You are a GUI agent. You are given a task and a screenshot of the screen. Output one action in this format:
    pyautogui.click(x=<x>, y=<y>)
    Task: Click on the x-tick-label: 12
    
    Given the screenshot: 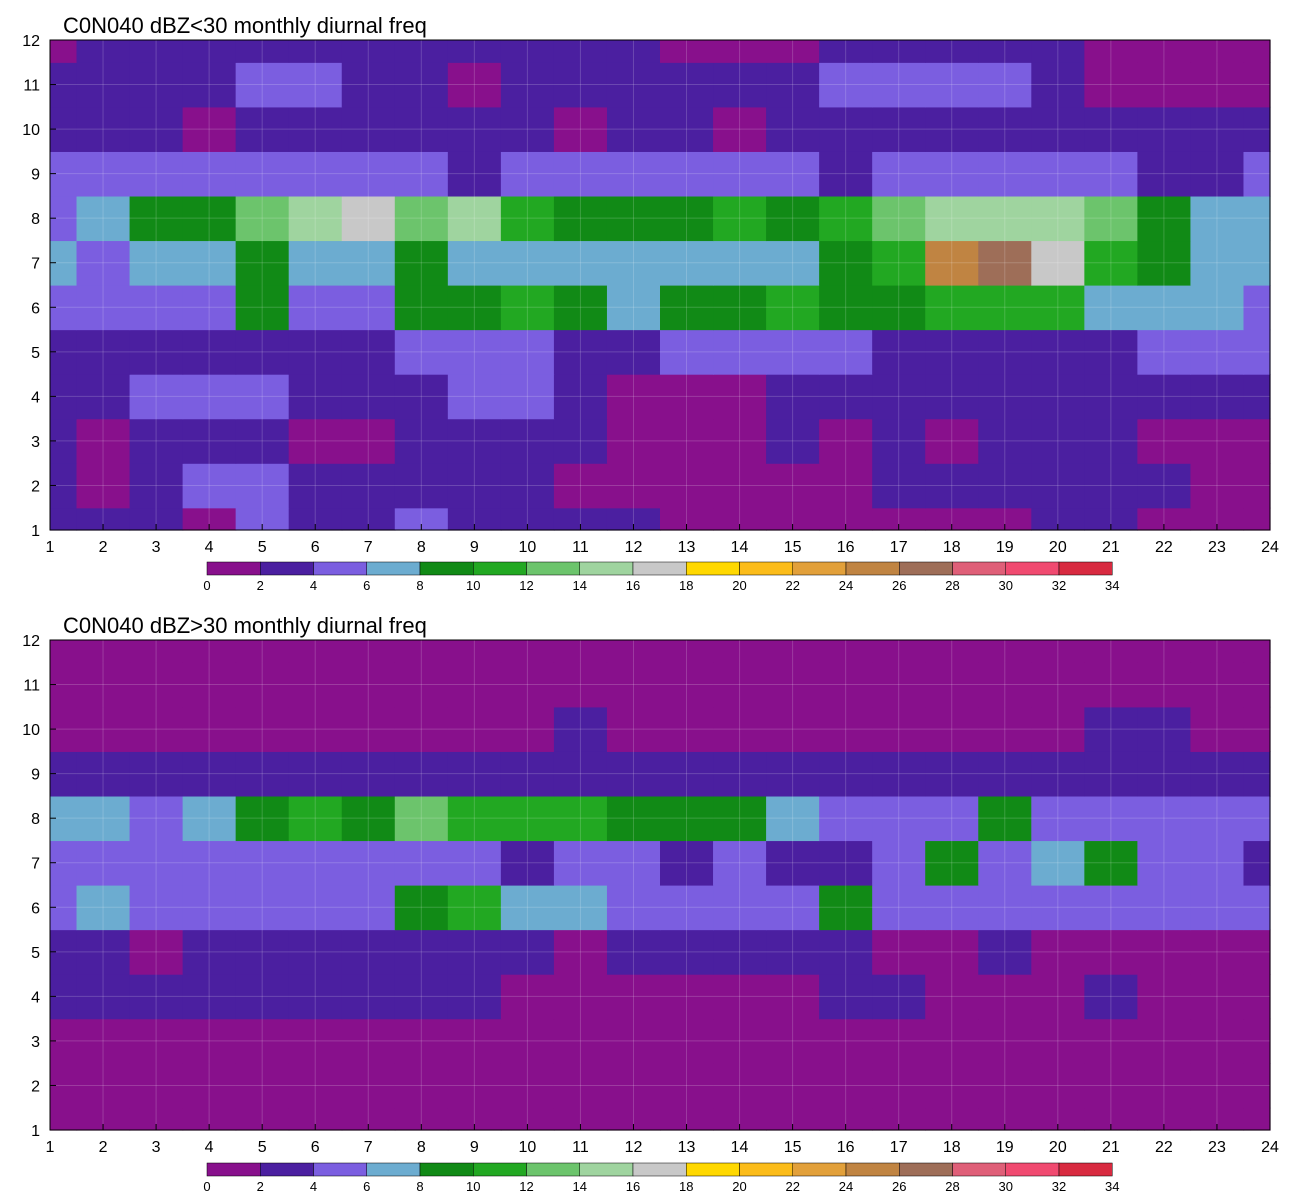 What is the action you would take?
    pyautogui.click(x=634, y=547)
    